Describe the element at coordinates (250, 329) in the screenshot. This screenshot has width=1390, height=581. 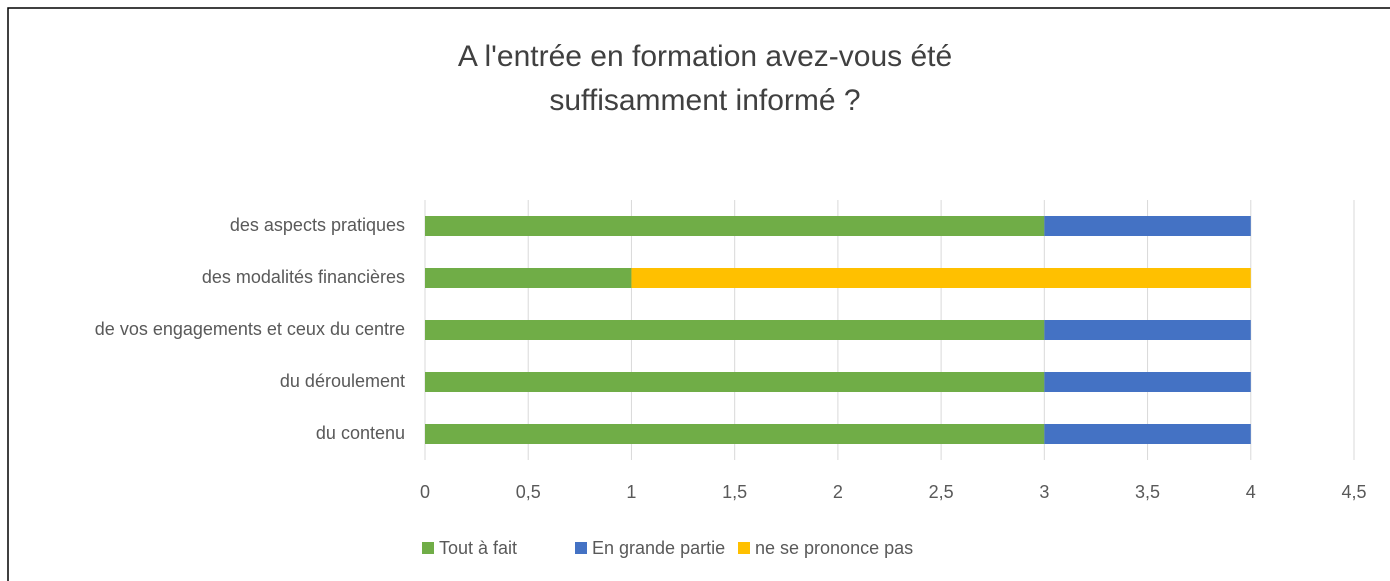
I see `y-tick-label: de vos engagements et ceux du centre` at that location.